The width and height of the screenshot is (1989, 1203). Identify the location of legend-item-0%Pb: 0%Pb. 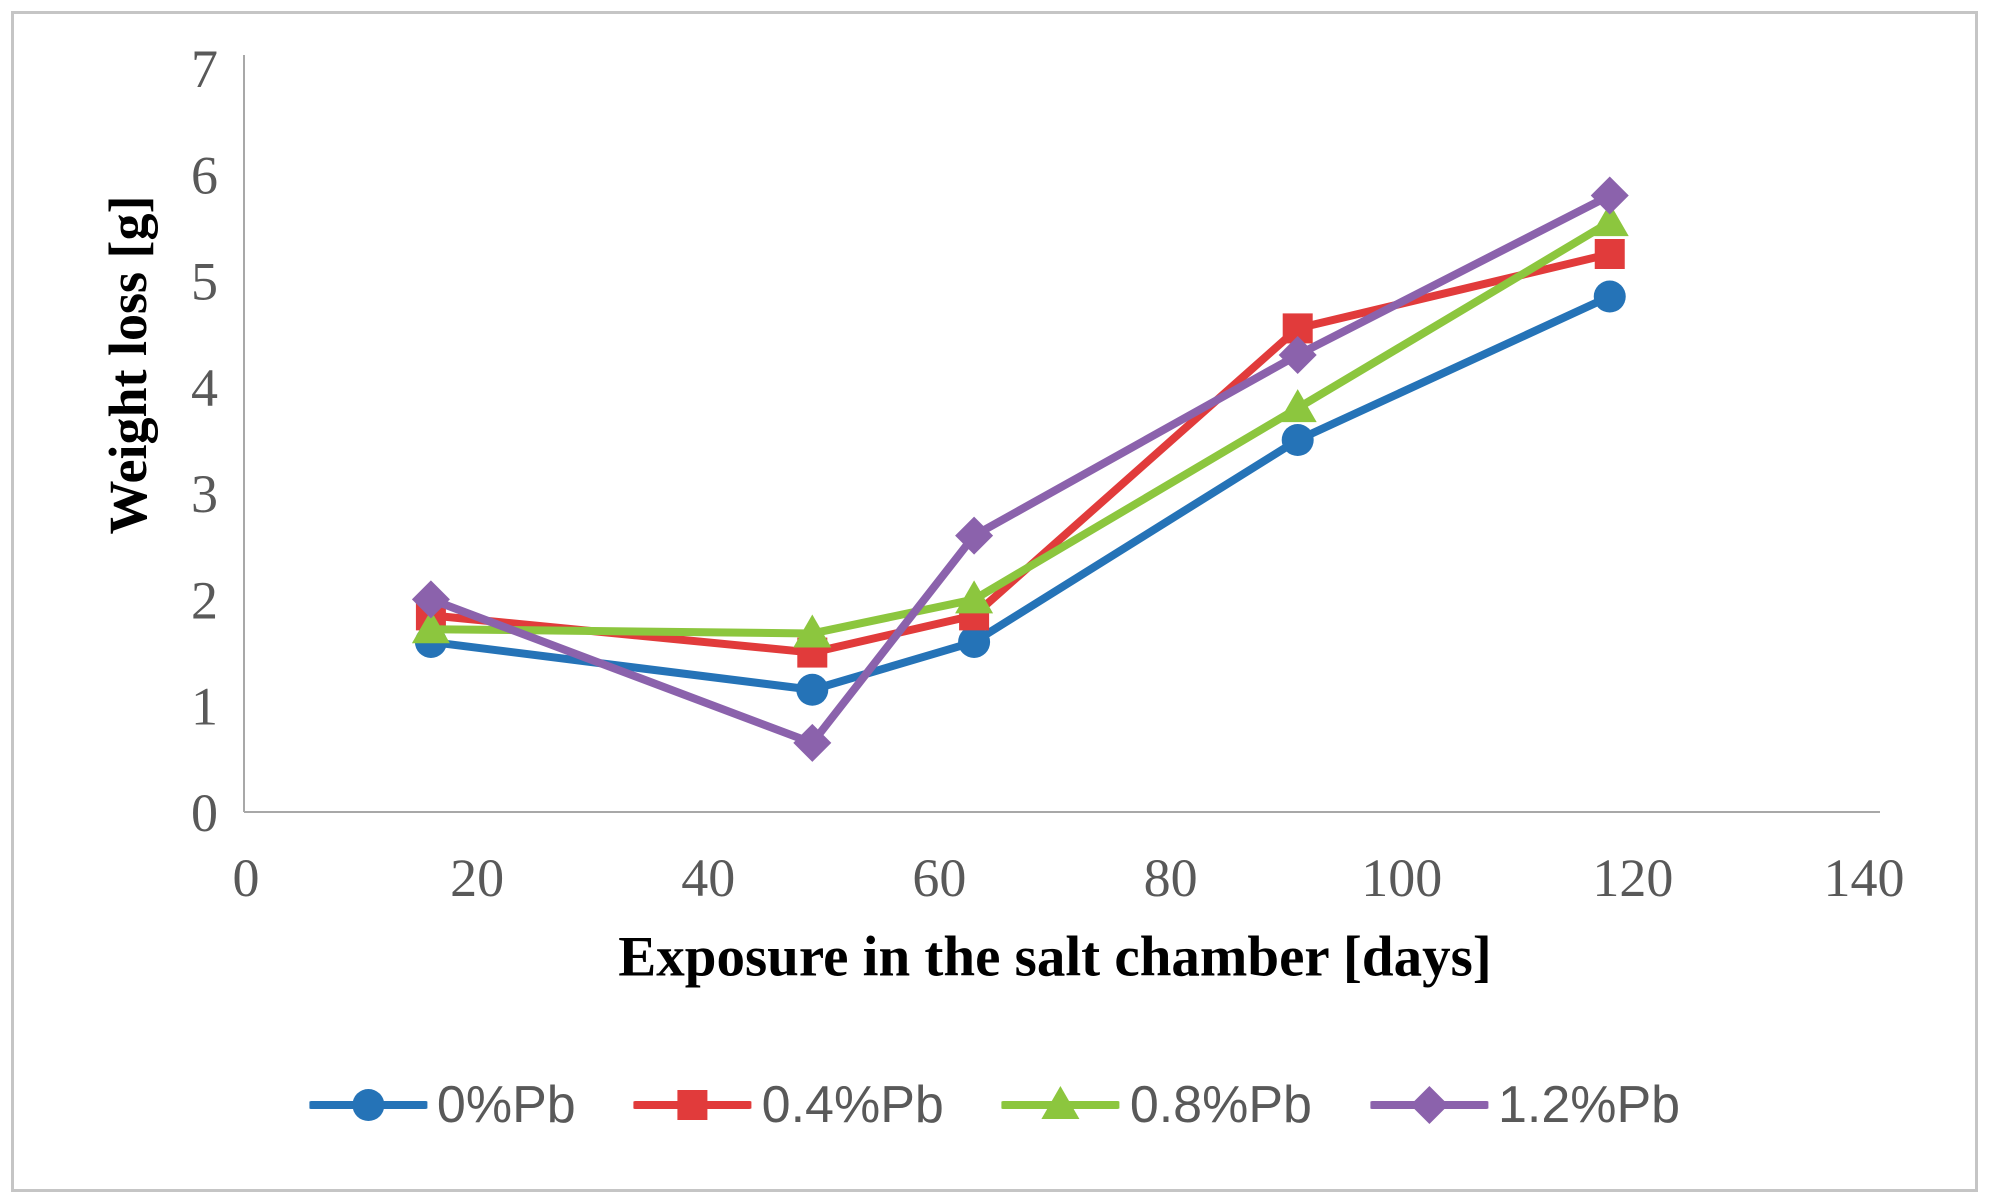
(442, 1105).